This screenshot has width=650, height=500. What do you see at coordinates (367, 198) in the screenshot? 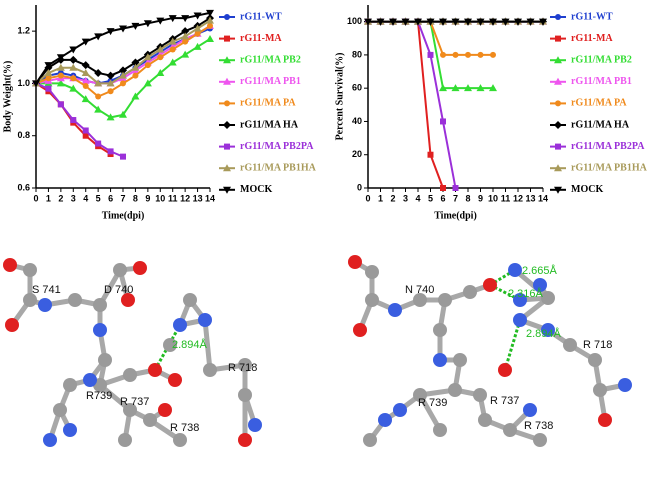
I see `x-tick-label: 0` at bounding box center [367, 198].